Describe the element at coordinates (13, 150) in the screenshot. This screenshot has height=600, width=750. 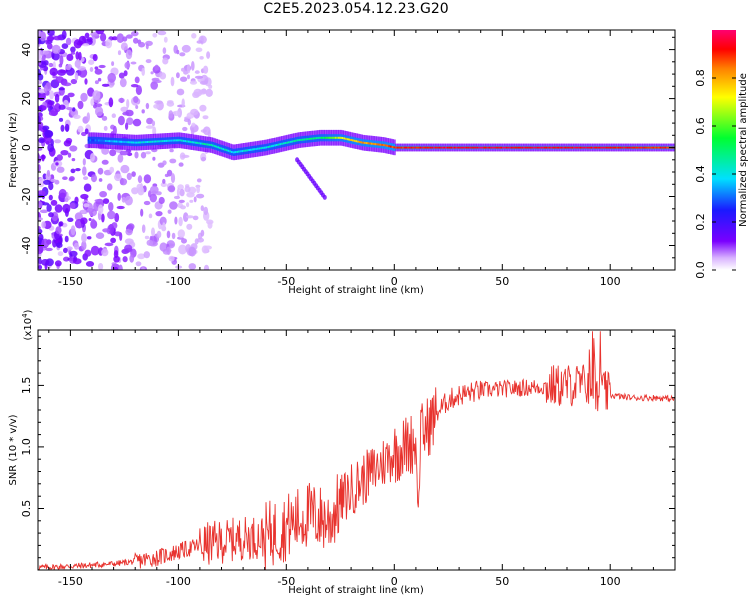
I see `top-ylabel: Frequency (Hz)` at that location.